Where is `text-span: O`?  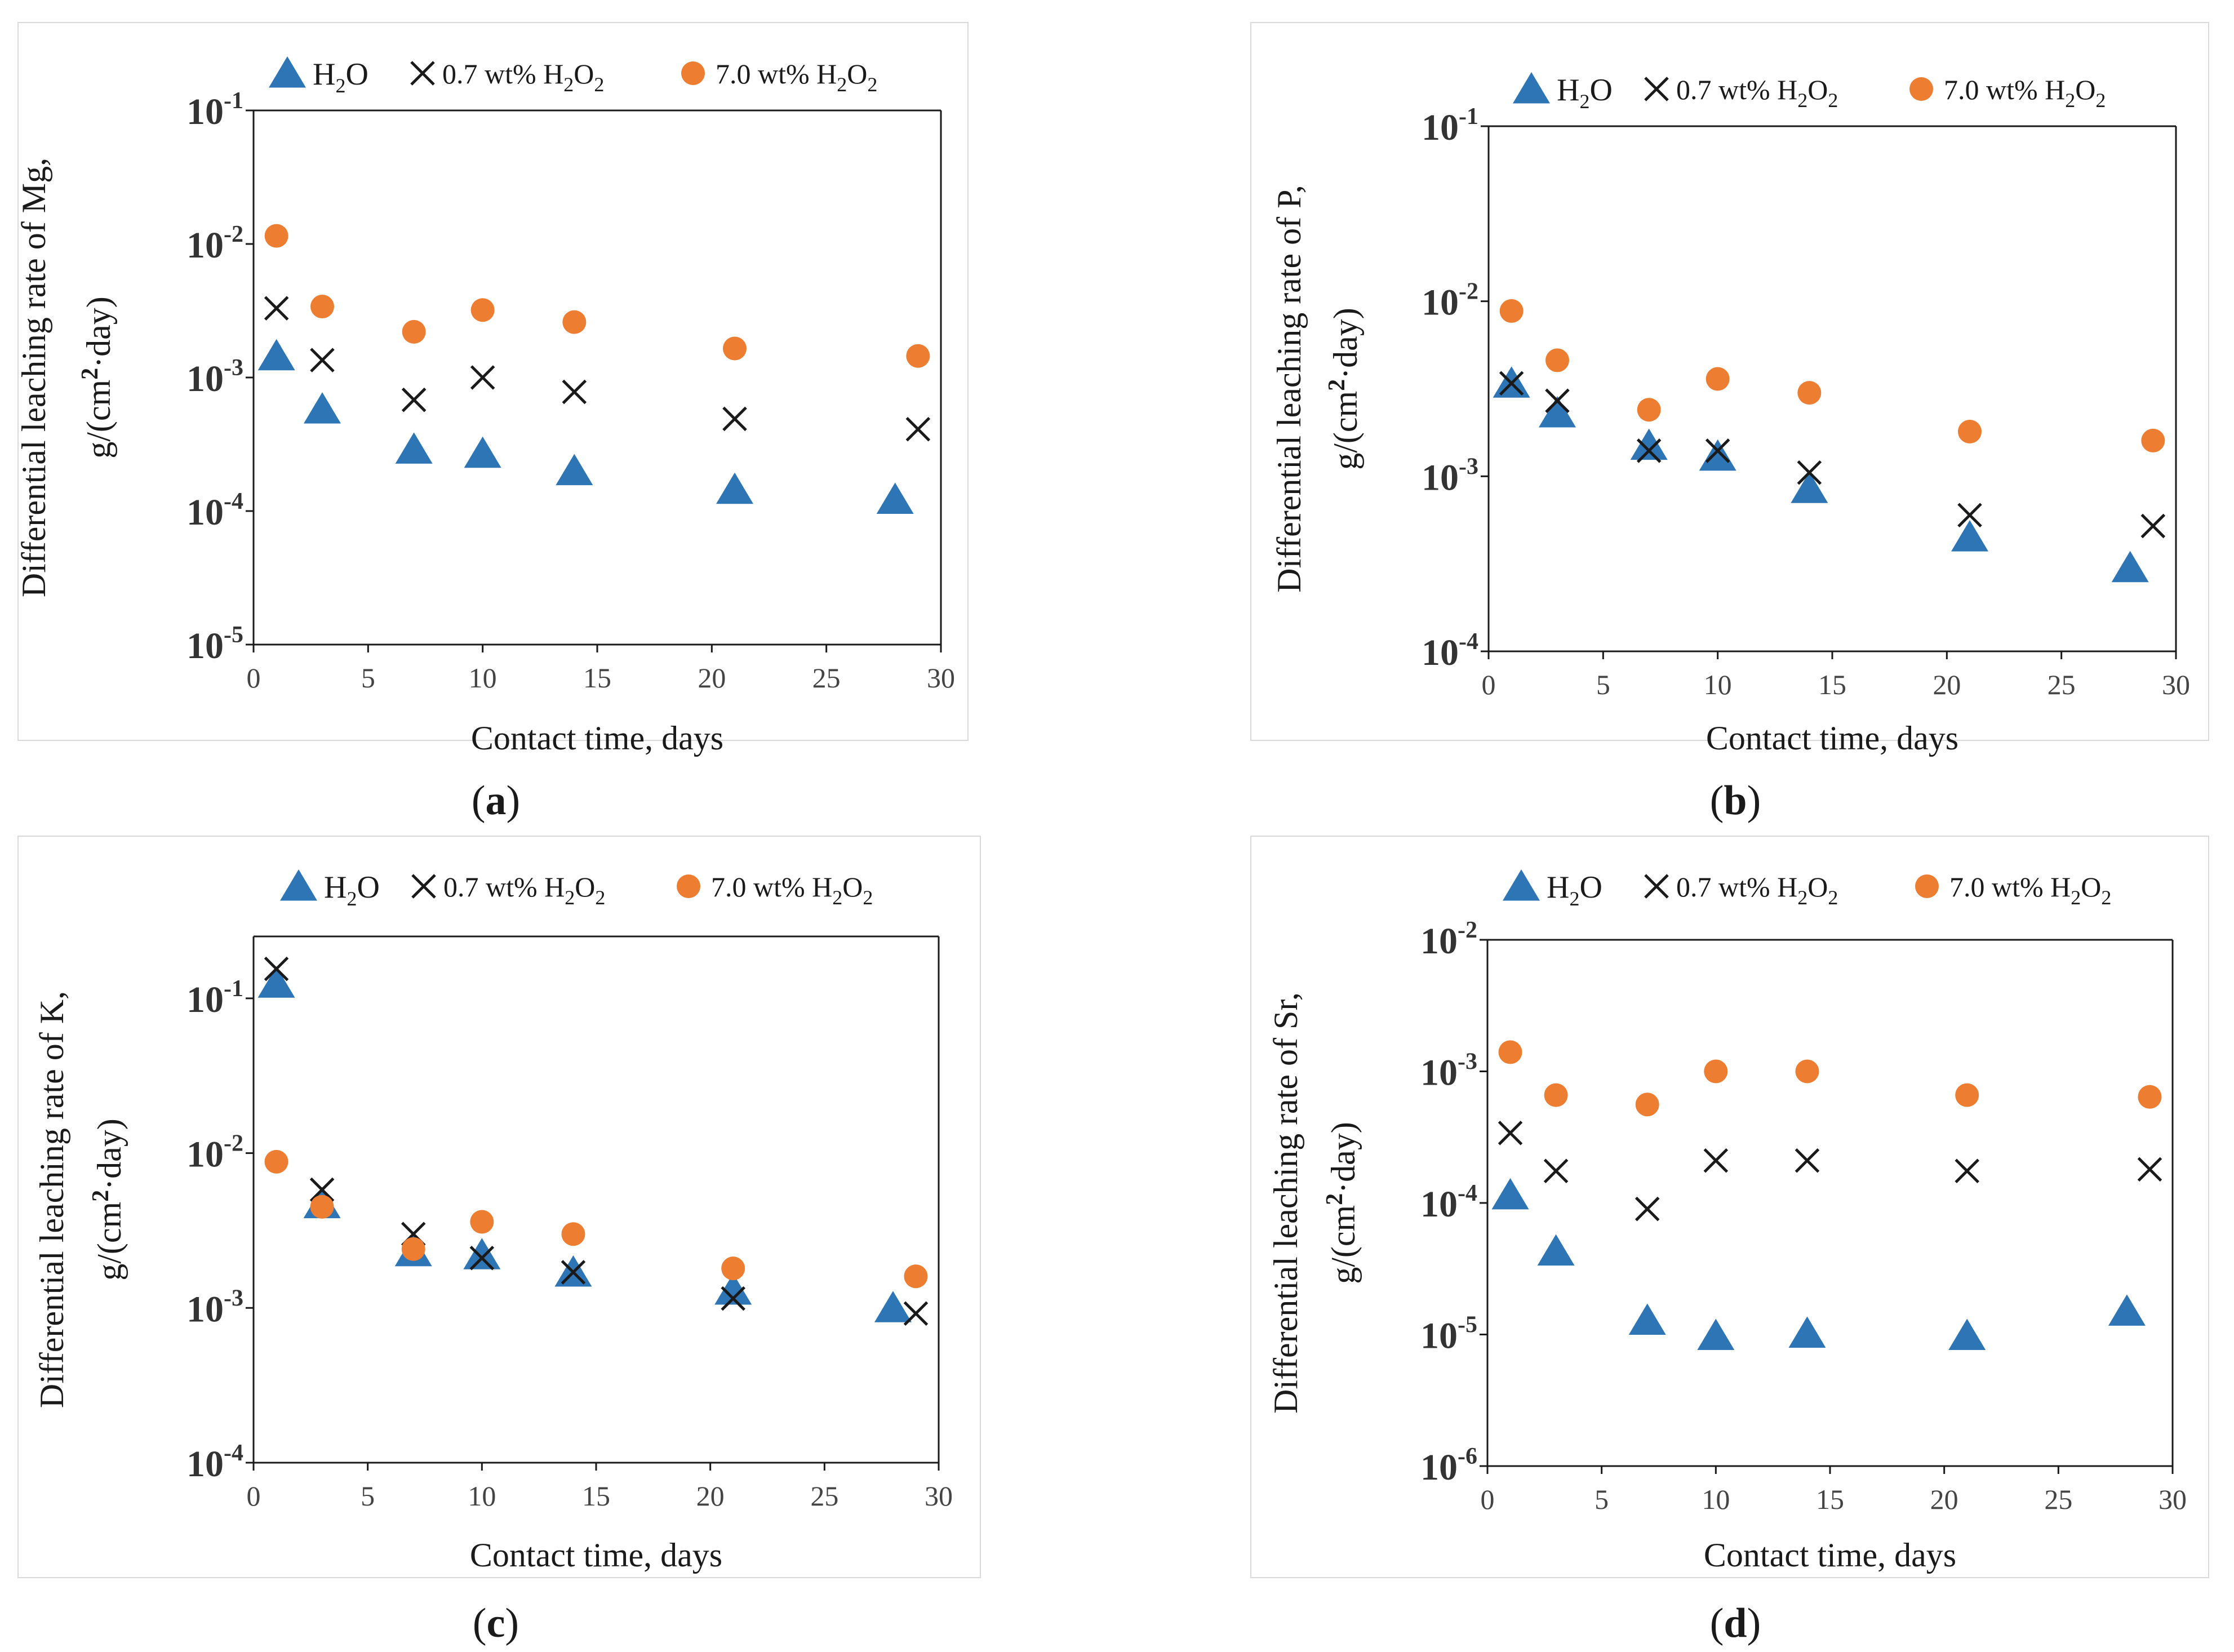 text-span: O is located at coordinates (1817, 887).